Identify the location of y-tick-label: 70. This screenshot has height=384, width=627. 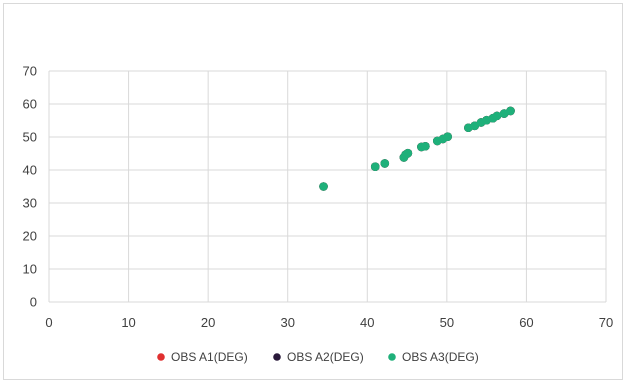
(30, 71).